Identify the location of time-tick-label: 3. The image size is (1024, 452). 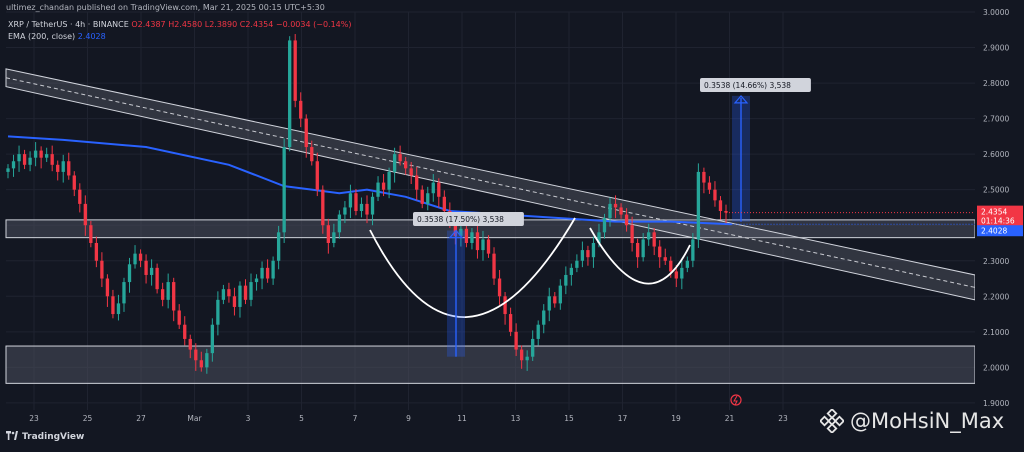
(248, 418).